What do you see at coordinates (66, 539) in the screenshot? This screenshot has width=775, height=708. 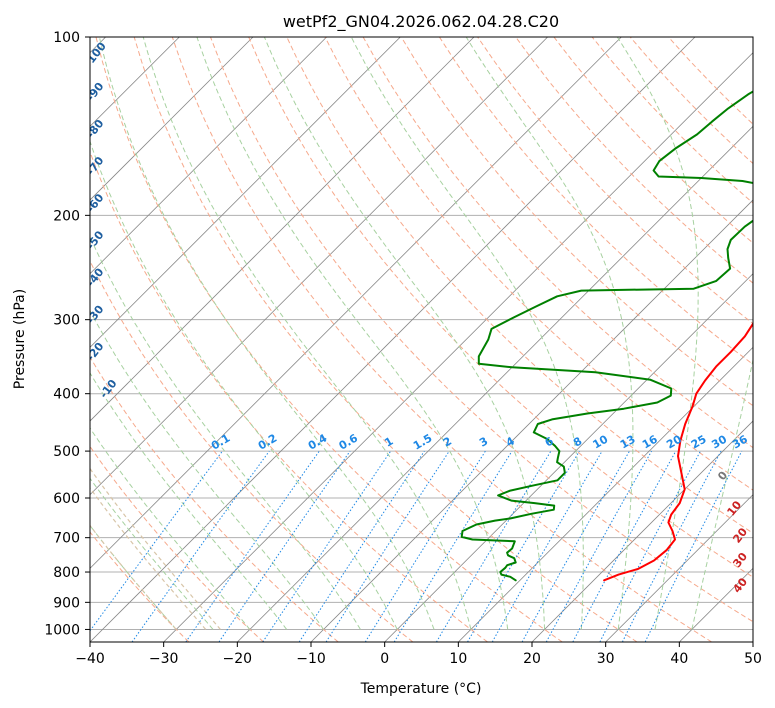 I see `y-tick-label: 700` at bounding box center [66, 539].